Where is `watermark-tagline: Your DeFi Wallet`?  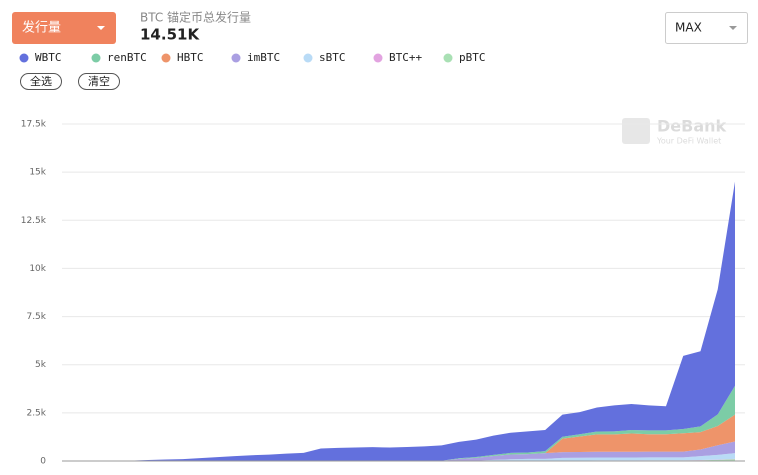
watermark-tagline: Your DeFi Wallet is located at coordinates (688, 141).